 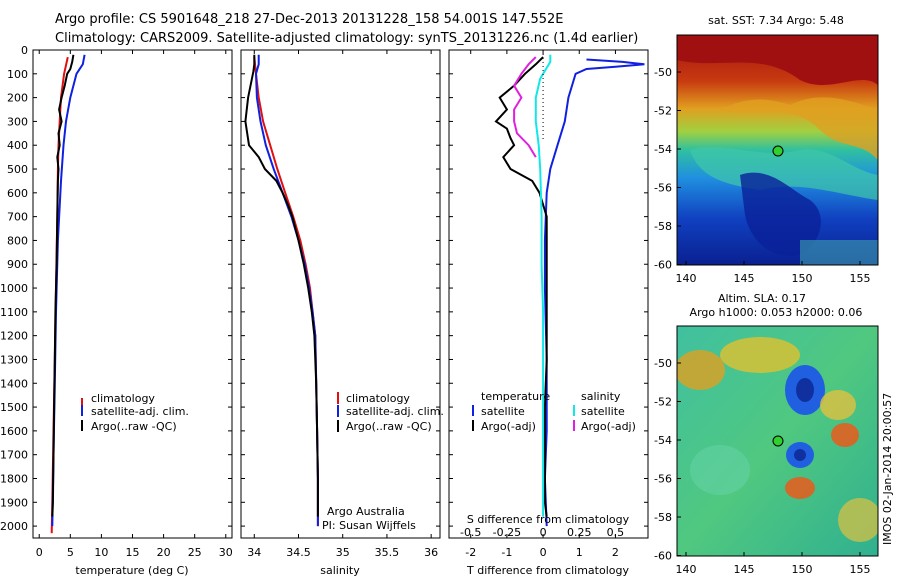 I want to click on temperature-lines, so click(x=68, y=294).